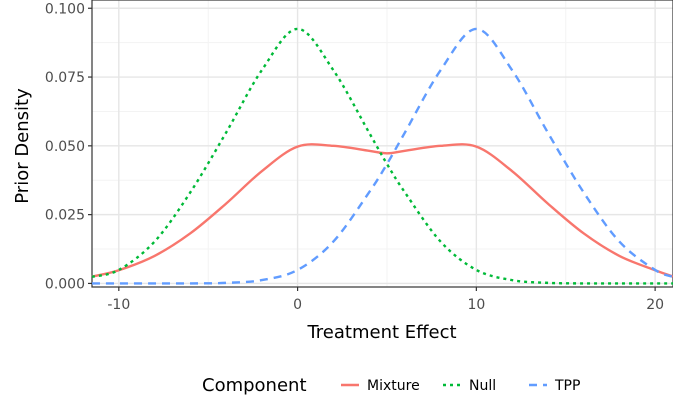  I want to click on x-axis-ticks: -10 0 10 20, so click(385, 300).